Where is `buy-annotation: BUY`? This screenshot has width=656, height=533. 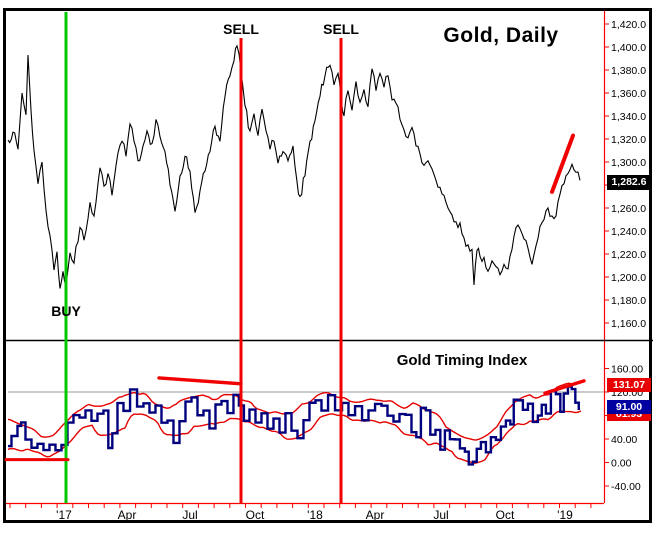
buy-annotation: BUY is located at coordinates (66, 311).